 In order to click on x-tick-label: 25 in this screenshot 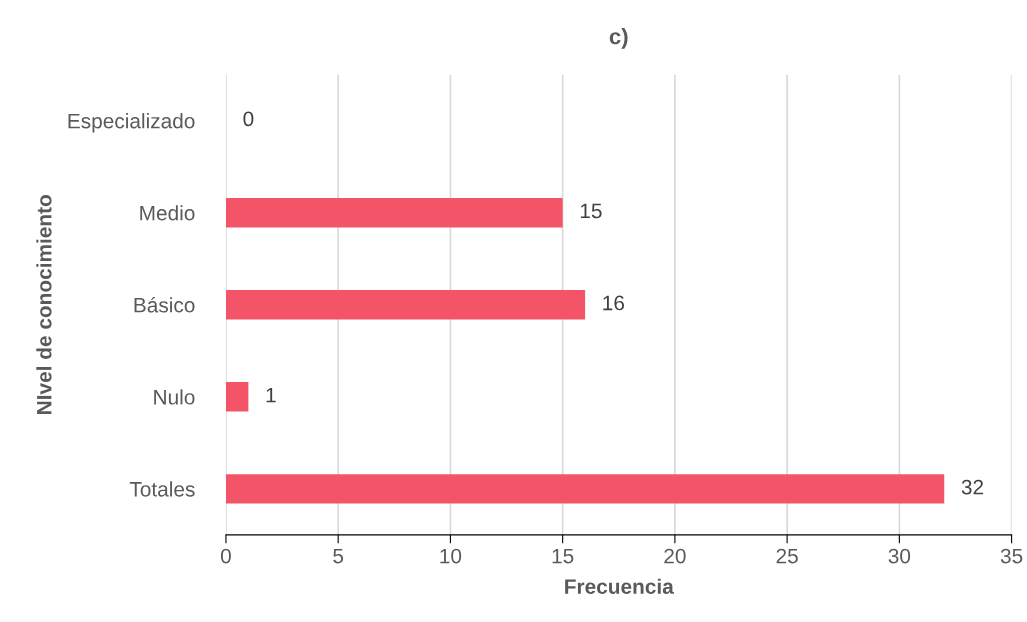, I will do `click(787, 556)`.